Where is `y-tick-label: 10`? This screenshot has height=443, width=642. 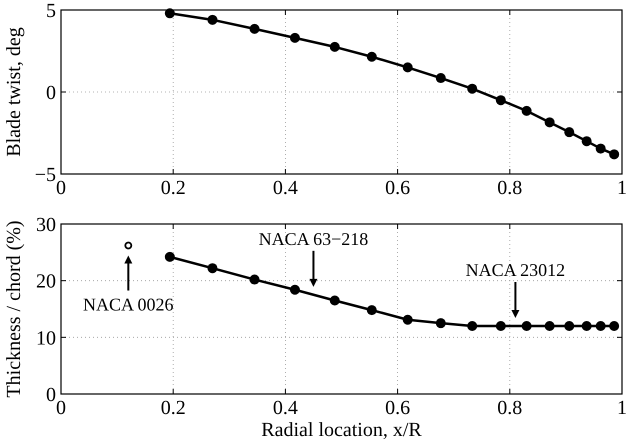
y-tick-label: 10 is located at coordinates (46, 338).